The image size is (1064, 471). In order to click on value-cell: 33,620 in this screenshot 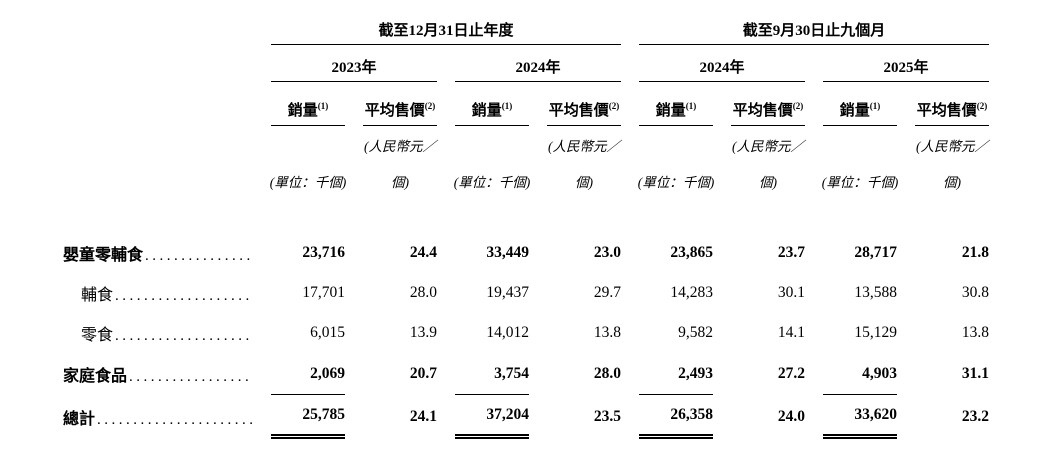, I will do `click(860, 417)`.